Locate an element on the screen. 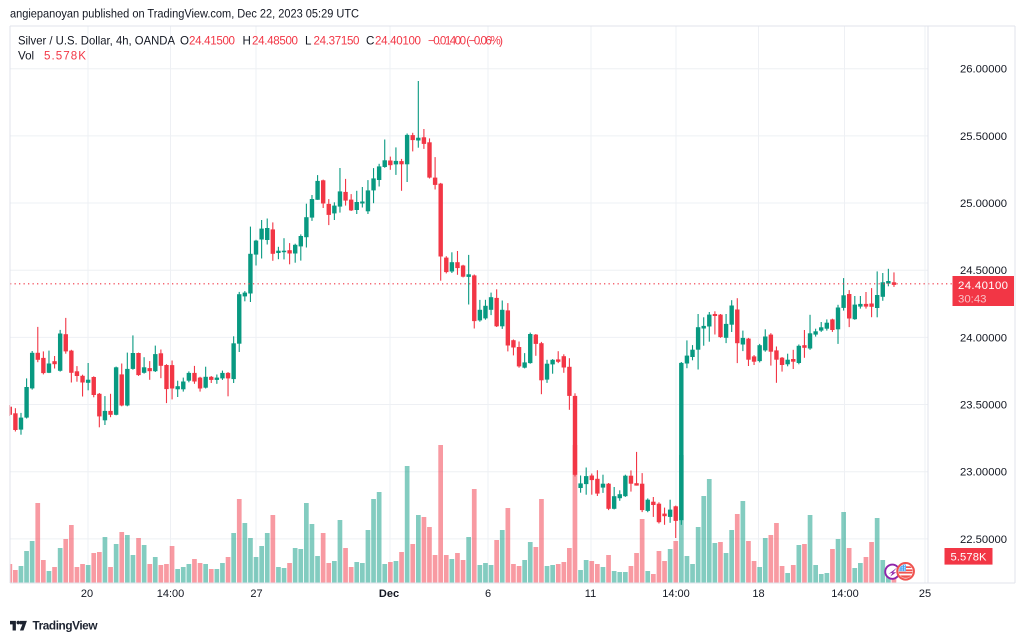  svg-text: Vol is located at coordinates (26, 56).